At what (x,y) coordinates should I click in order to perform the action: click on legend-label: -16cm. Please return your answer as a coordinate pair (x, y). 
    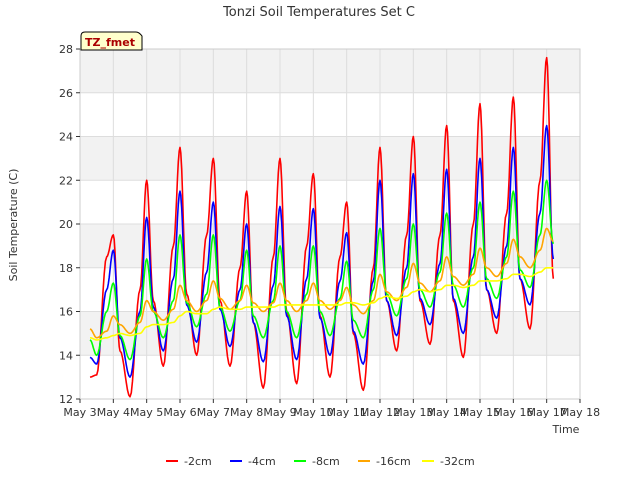
    Looking at the image, I should click on (393, 461).